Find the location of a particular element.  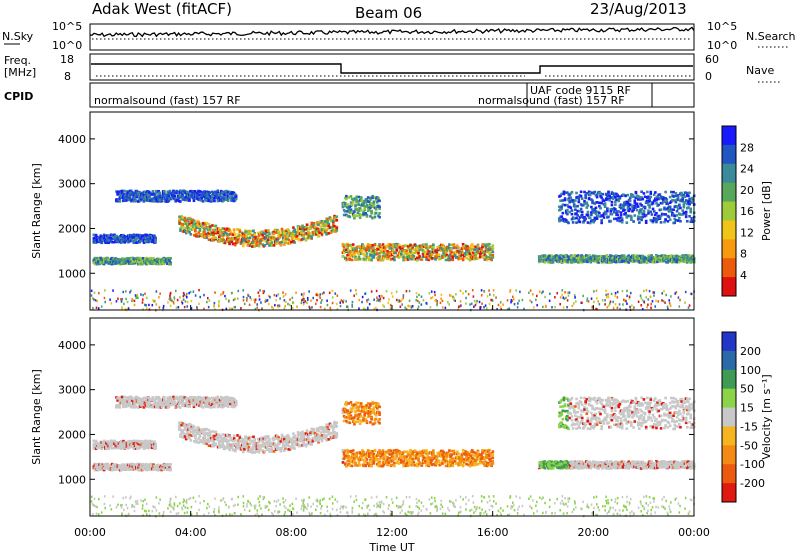

title-left: Adak West (fitACF) is located at coordinates (162, 9).